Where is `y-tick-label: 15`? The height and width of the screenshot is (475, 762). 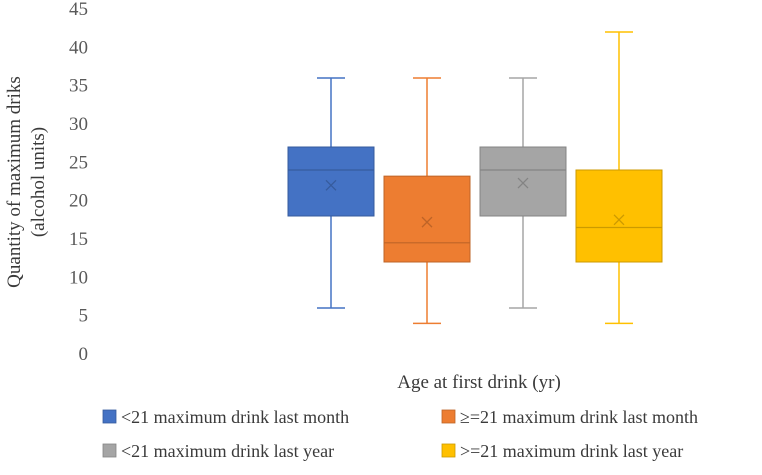 y-tick-label: 15 is located at coordinates (78, 239).